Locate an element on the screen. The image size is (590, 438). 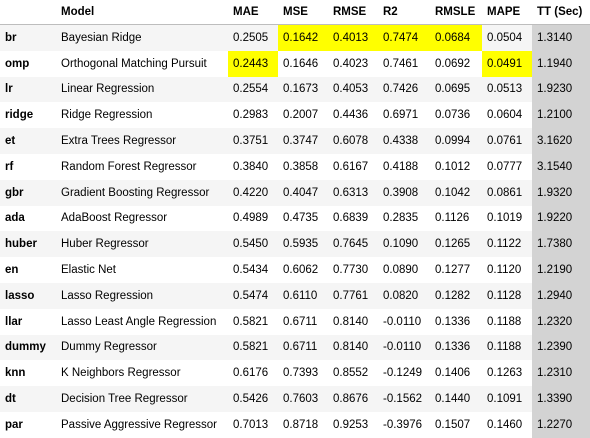
model-name: Passive Aggressive Regressor is located at coordinates (142, 424).